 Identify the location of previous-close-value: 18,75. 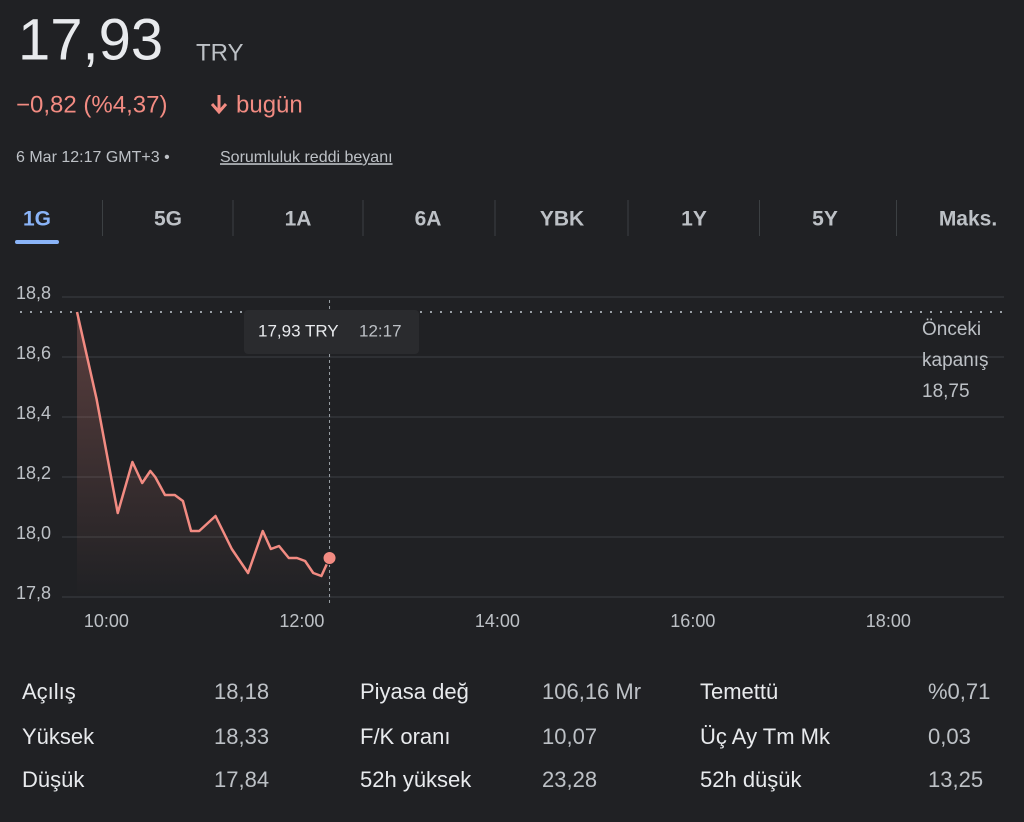
(946, 391).